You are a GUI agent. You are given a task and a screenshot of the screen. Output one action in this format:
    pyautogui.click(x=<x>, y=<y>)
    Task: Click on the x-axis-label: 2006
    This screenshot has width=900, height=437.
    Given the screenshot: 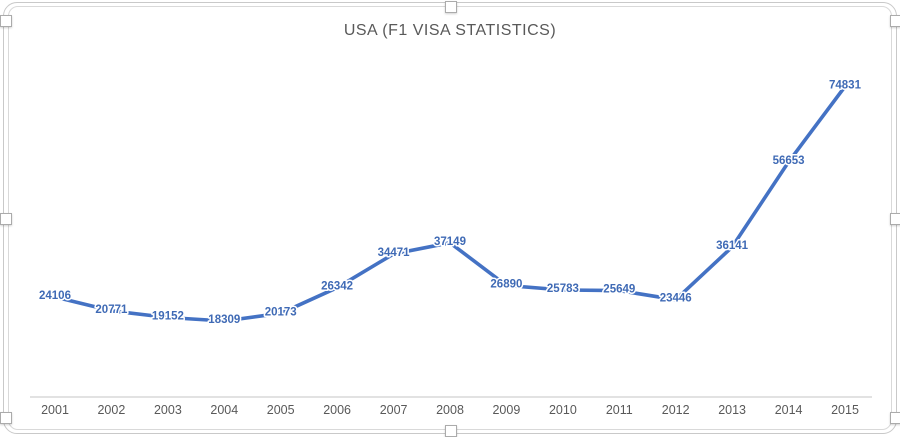 What is the action you would take?
    pyautogui.click(x=337, y=410)
    